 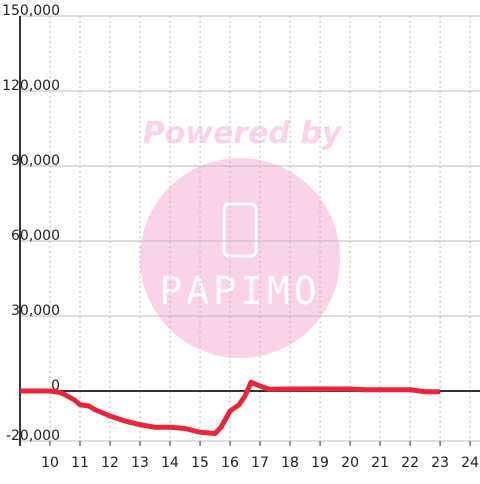 What do you see at coordinates (230, 407) in the screenshot?
I see `data-line` at bounding box center [230, 407].